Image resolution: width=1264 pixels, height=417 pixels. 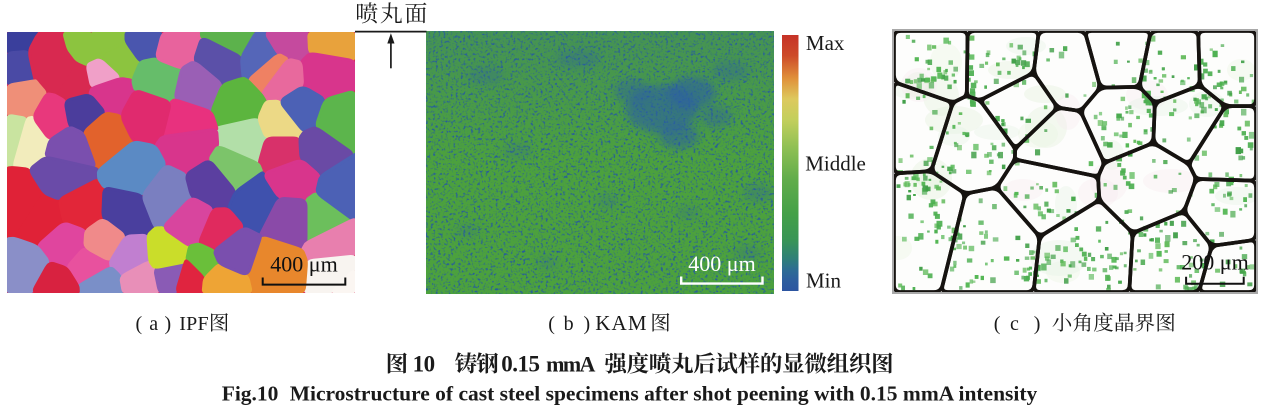 I want to click on svg-text: 0.15, so click(x=520, y=364).